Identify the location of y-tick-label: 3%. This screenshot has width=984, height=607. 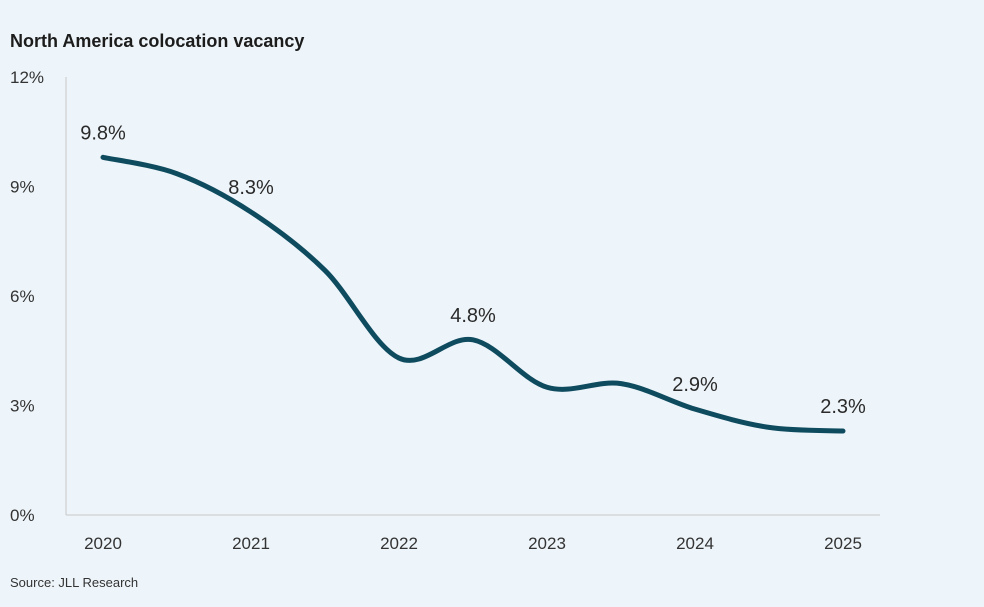
(22, 406).